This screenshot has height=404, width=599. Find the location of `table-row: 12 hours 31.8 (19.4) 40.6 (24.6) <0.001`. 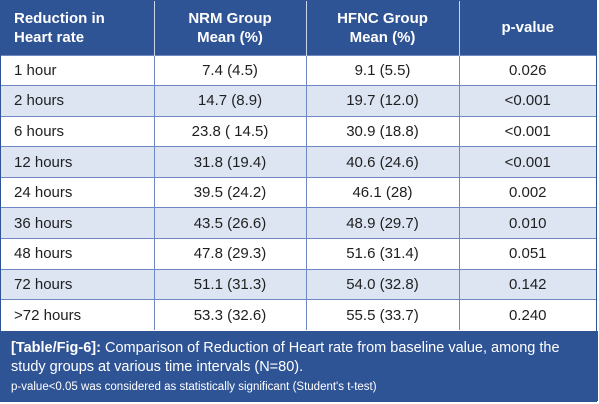

table-row: 12 hours 31.8 (19.4) 40.6 (24.6) <0.001 is located at coordinates (298, 162).